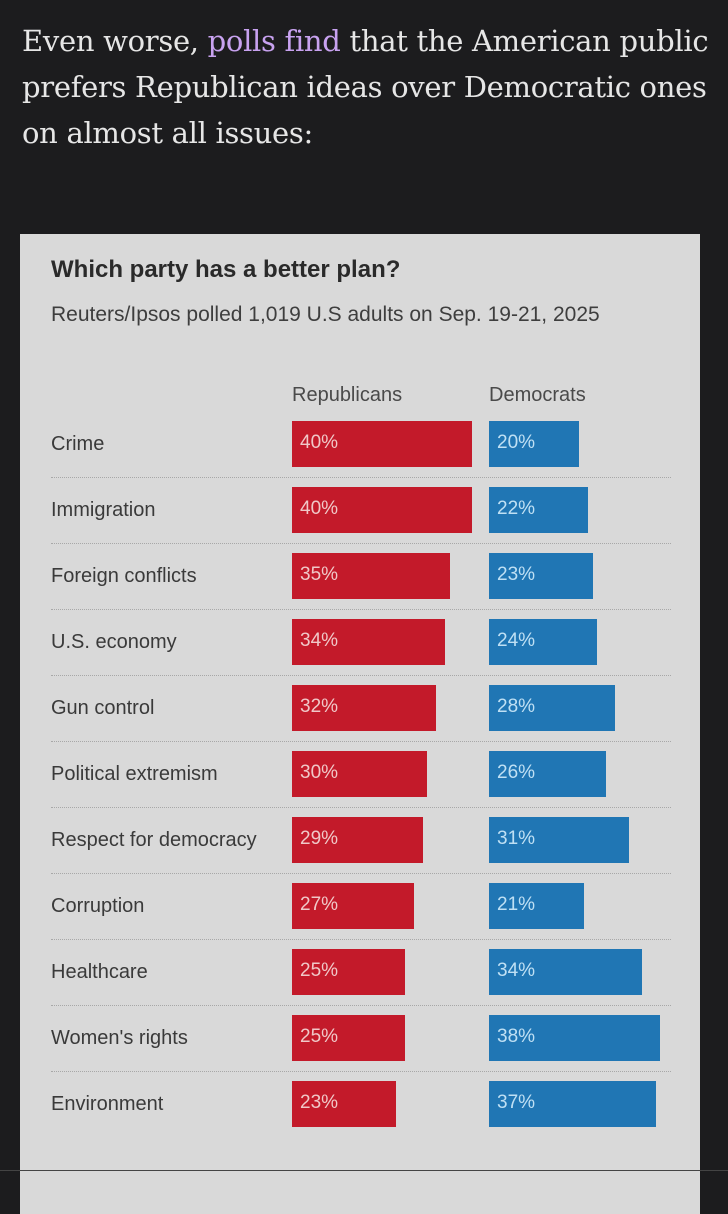  Describe the element at coordinates (154, 840) in the screenshot. I see `row-label: Respect for democracy` at that location.